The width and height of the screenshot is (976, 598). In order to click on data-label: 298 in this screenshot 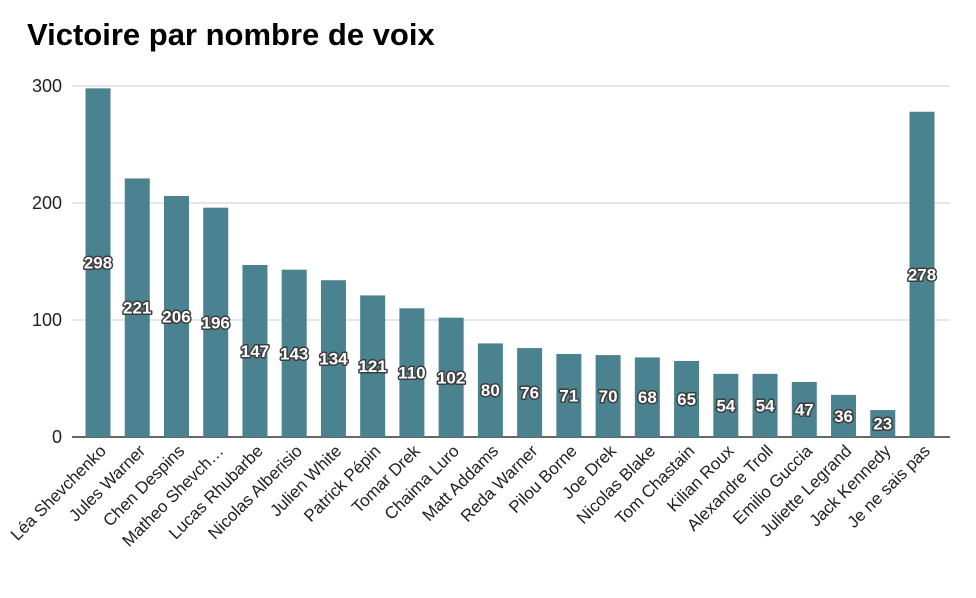, I will do `click(98, 263)`.